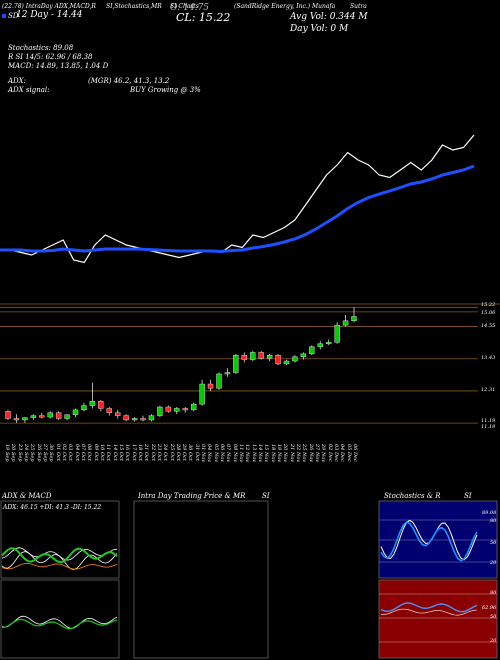  Describe the element at coordinates (184, 6) in the screenshot. I see `header-title-3: SI Charts` at that location.